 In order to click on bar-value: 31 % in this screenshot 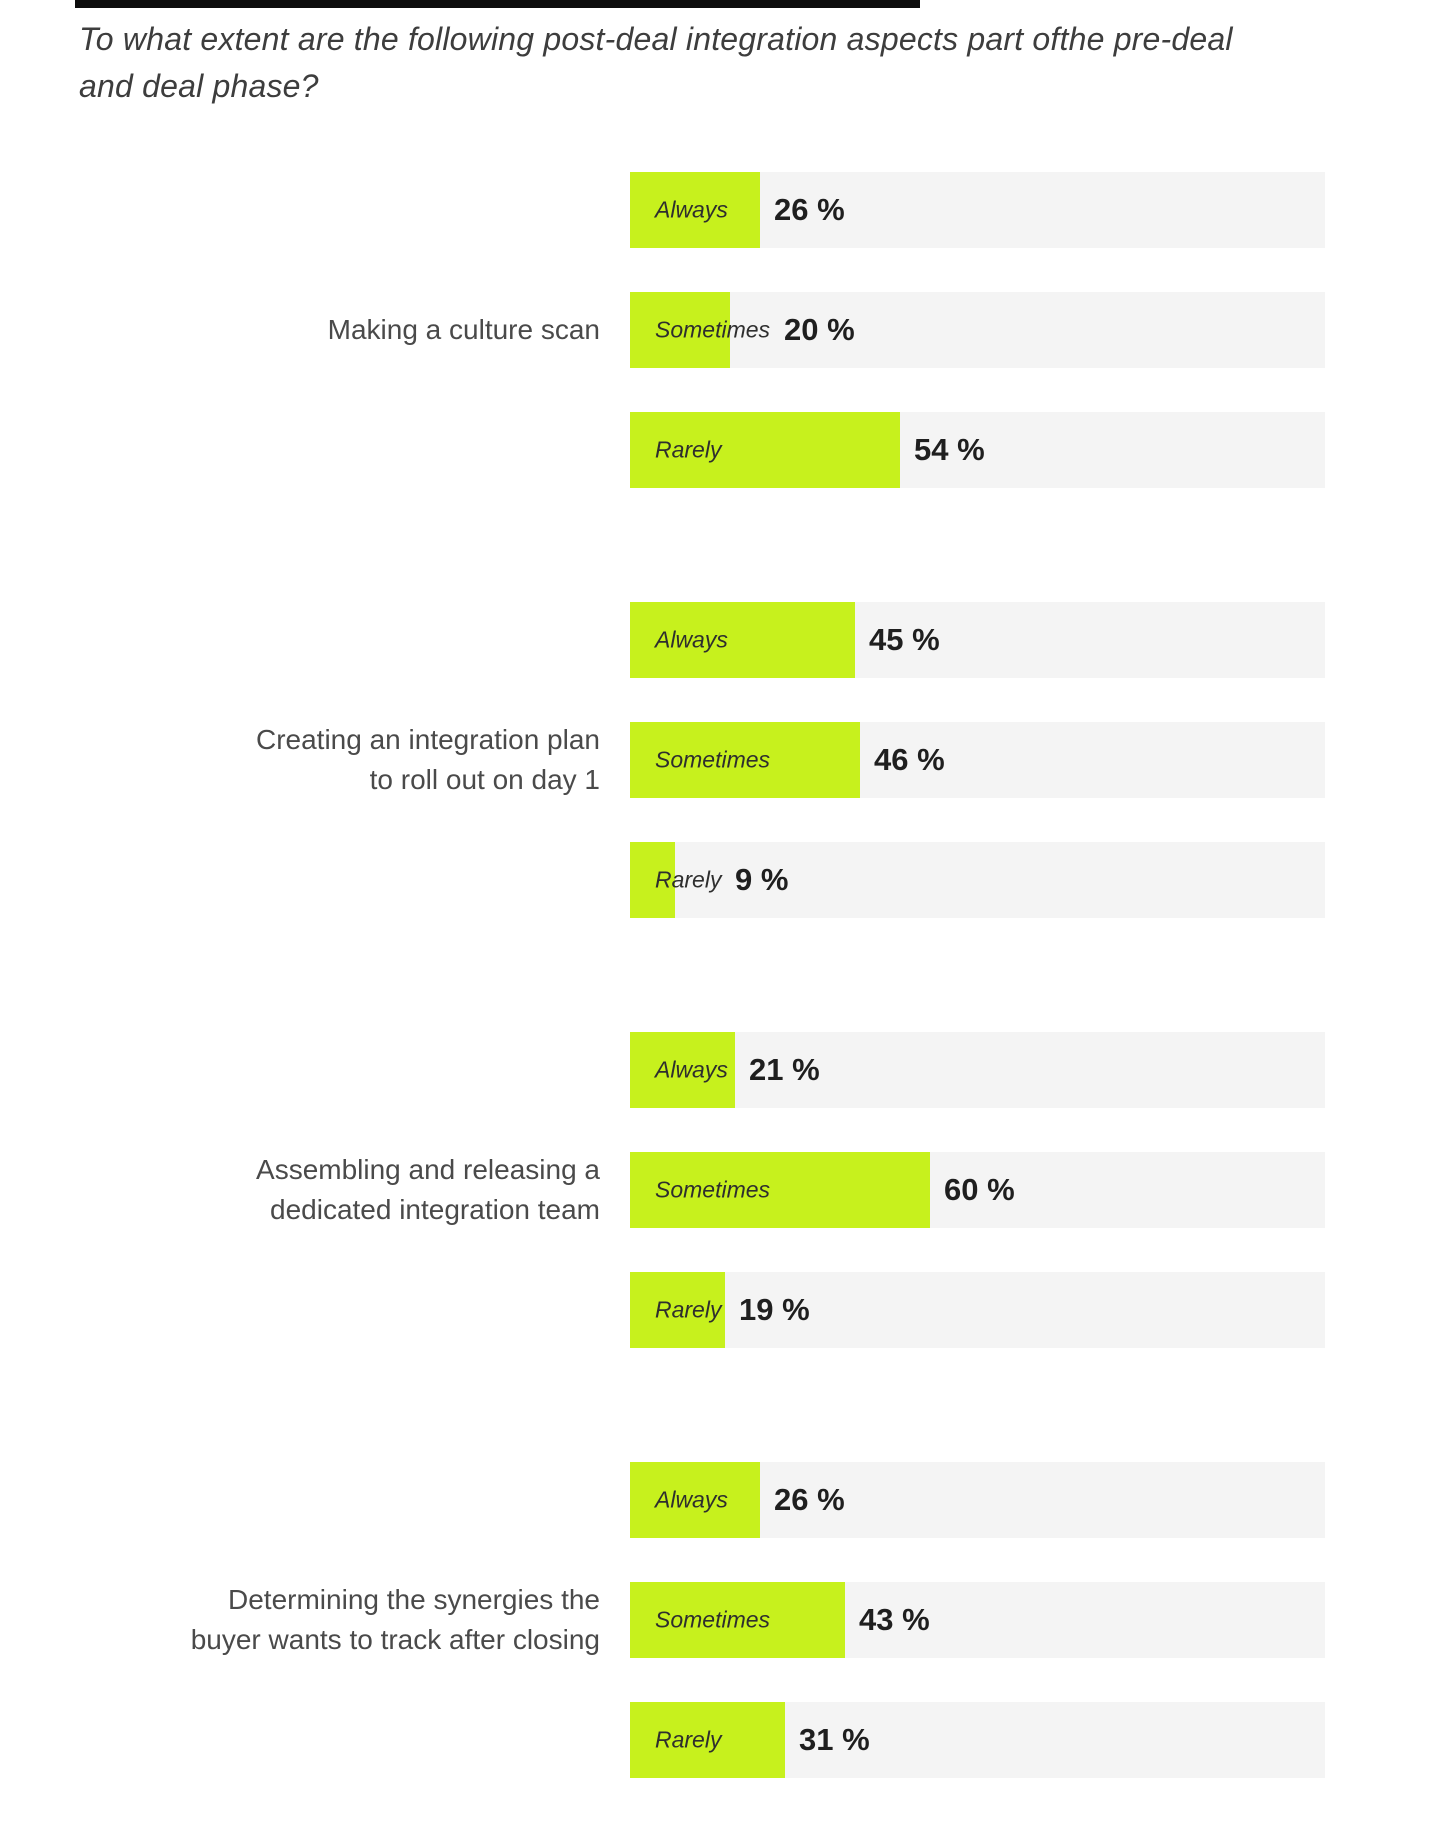, I will do `click(834, 1739)`.